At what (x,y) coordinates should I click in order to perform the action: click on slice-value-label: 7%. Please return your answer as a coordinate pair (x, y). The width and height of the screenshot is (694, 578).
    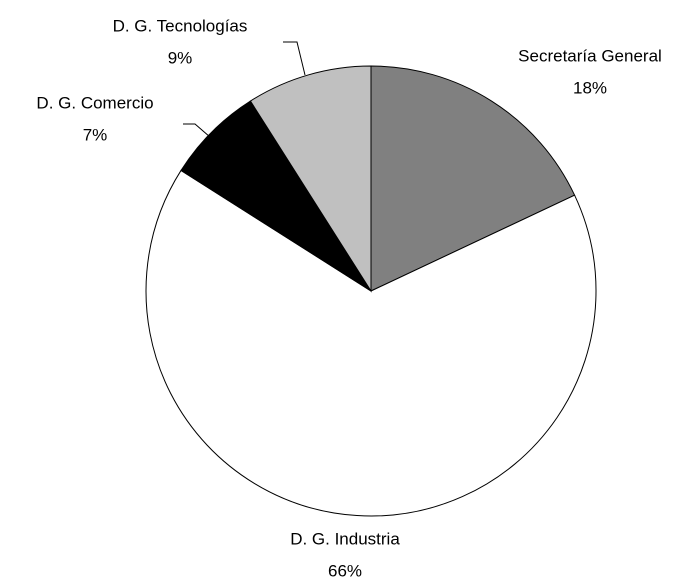
    Looking at the image, I should click on (95, 134).